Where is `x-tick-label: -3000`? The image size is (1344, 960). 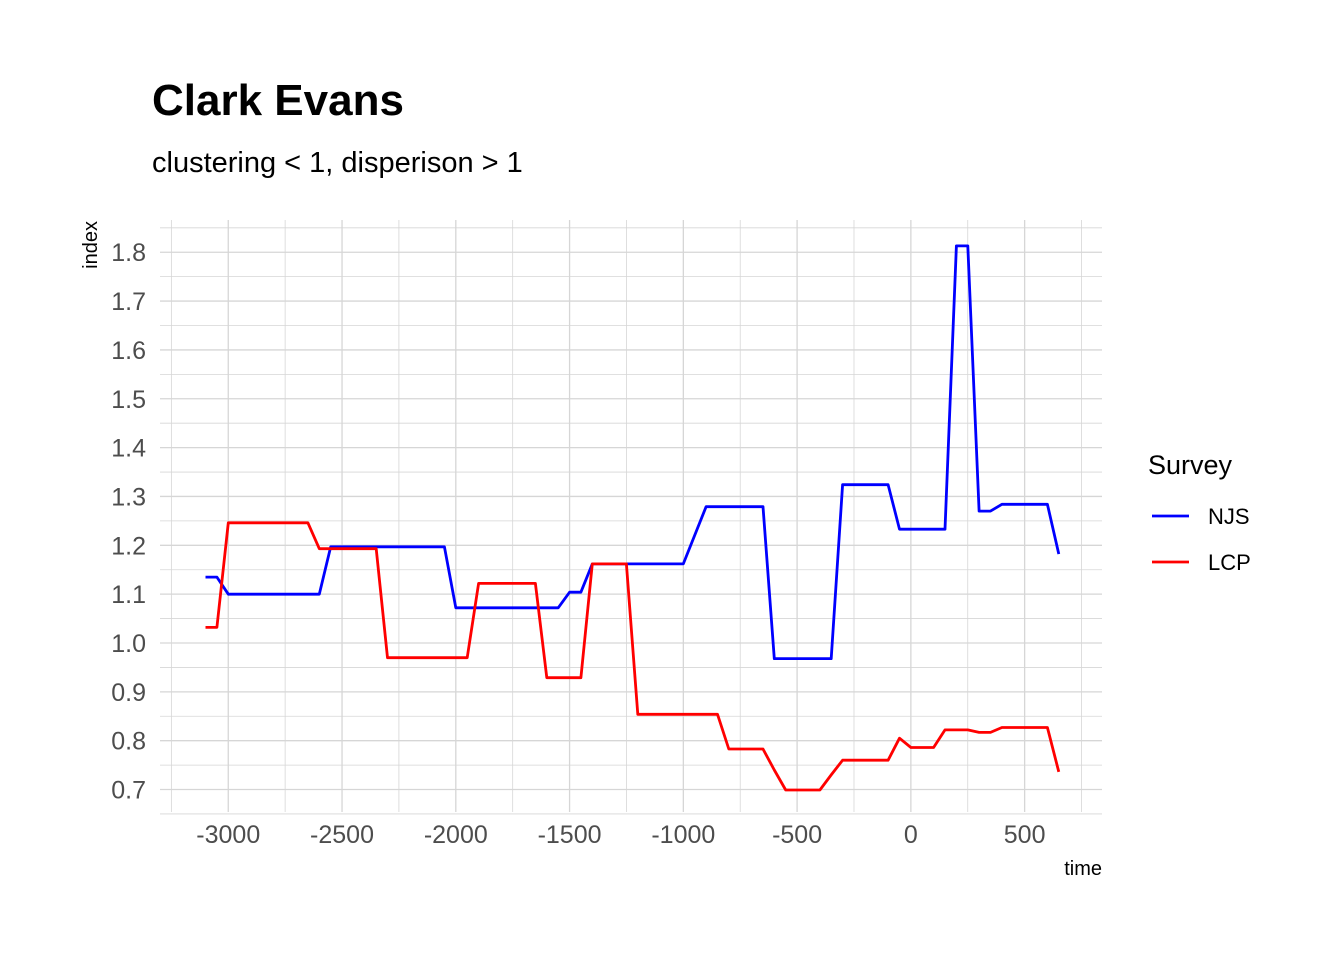 x-tick-label: -3000 is located at coordinates (228, 835).